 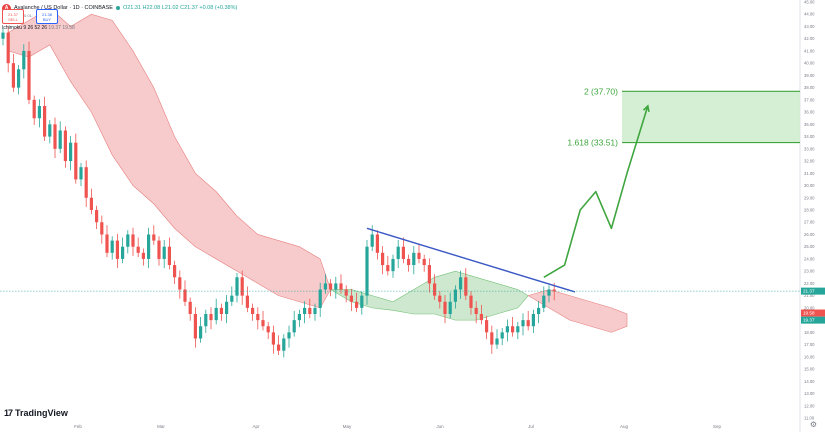 I want to click on y-tick-label: 24.00, so click(x=809, y=258).